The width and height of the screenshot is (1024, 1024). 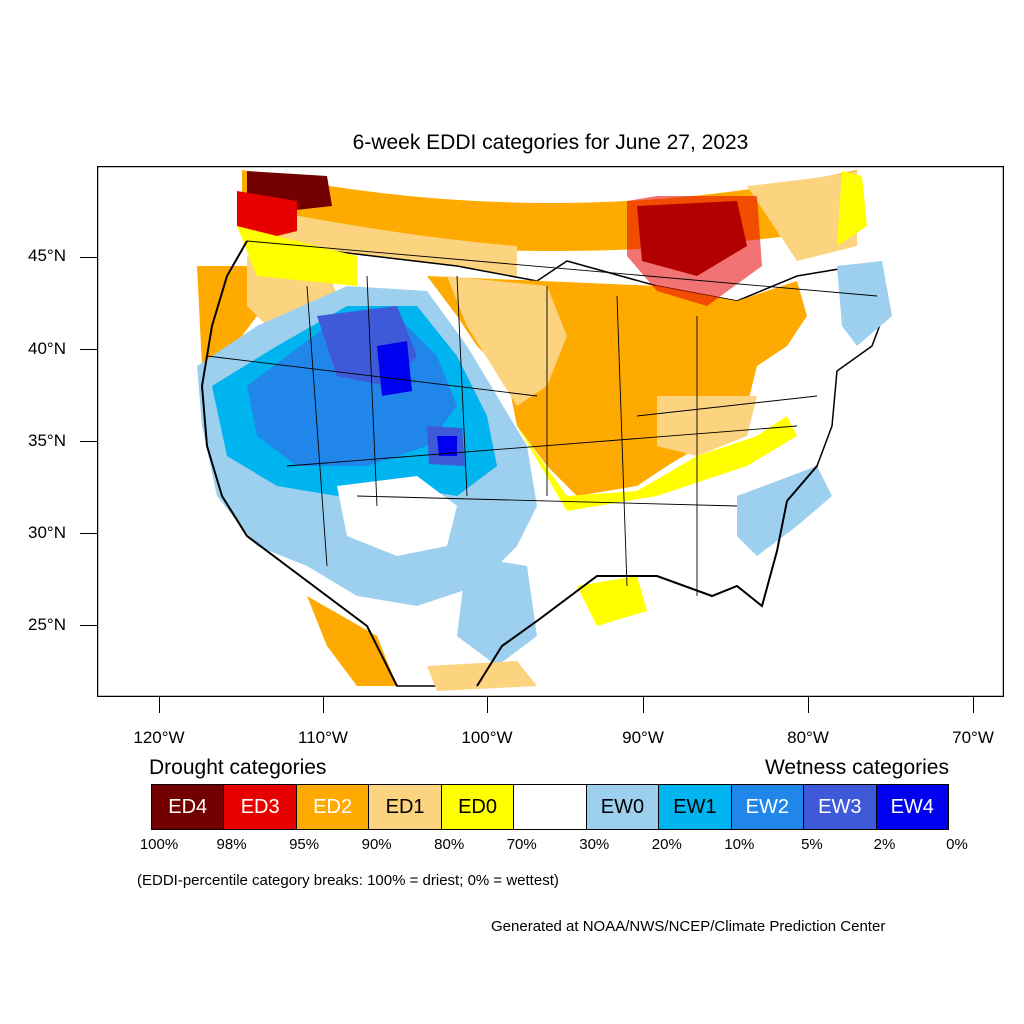 I want to click on legend-bar: ED4 ED3 ED2 ED1 ED0 EW0 EW1 EW2 EW3 EW4, so click(x=550, y=807).